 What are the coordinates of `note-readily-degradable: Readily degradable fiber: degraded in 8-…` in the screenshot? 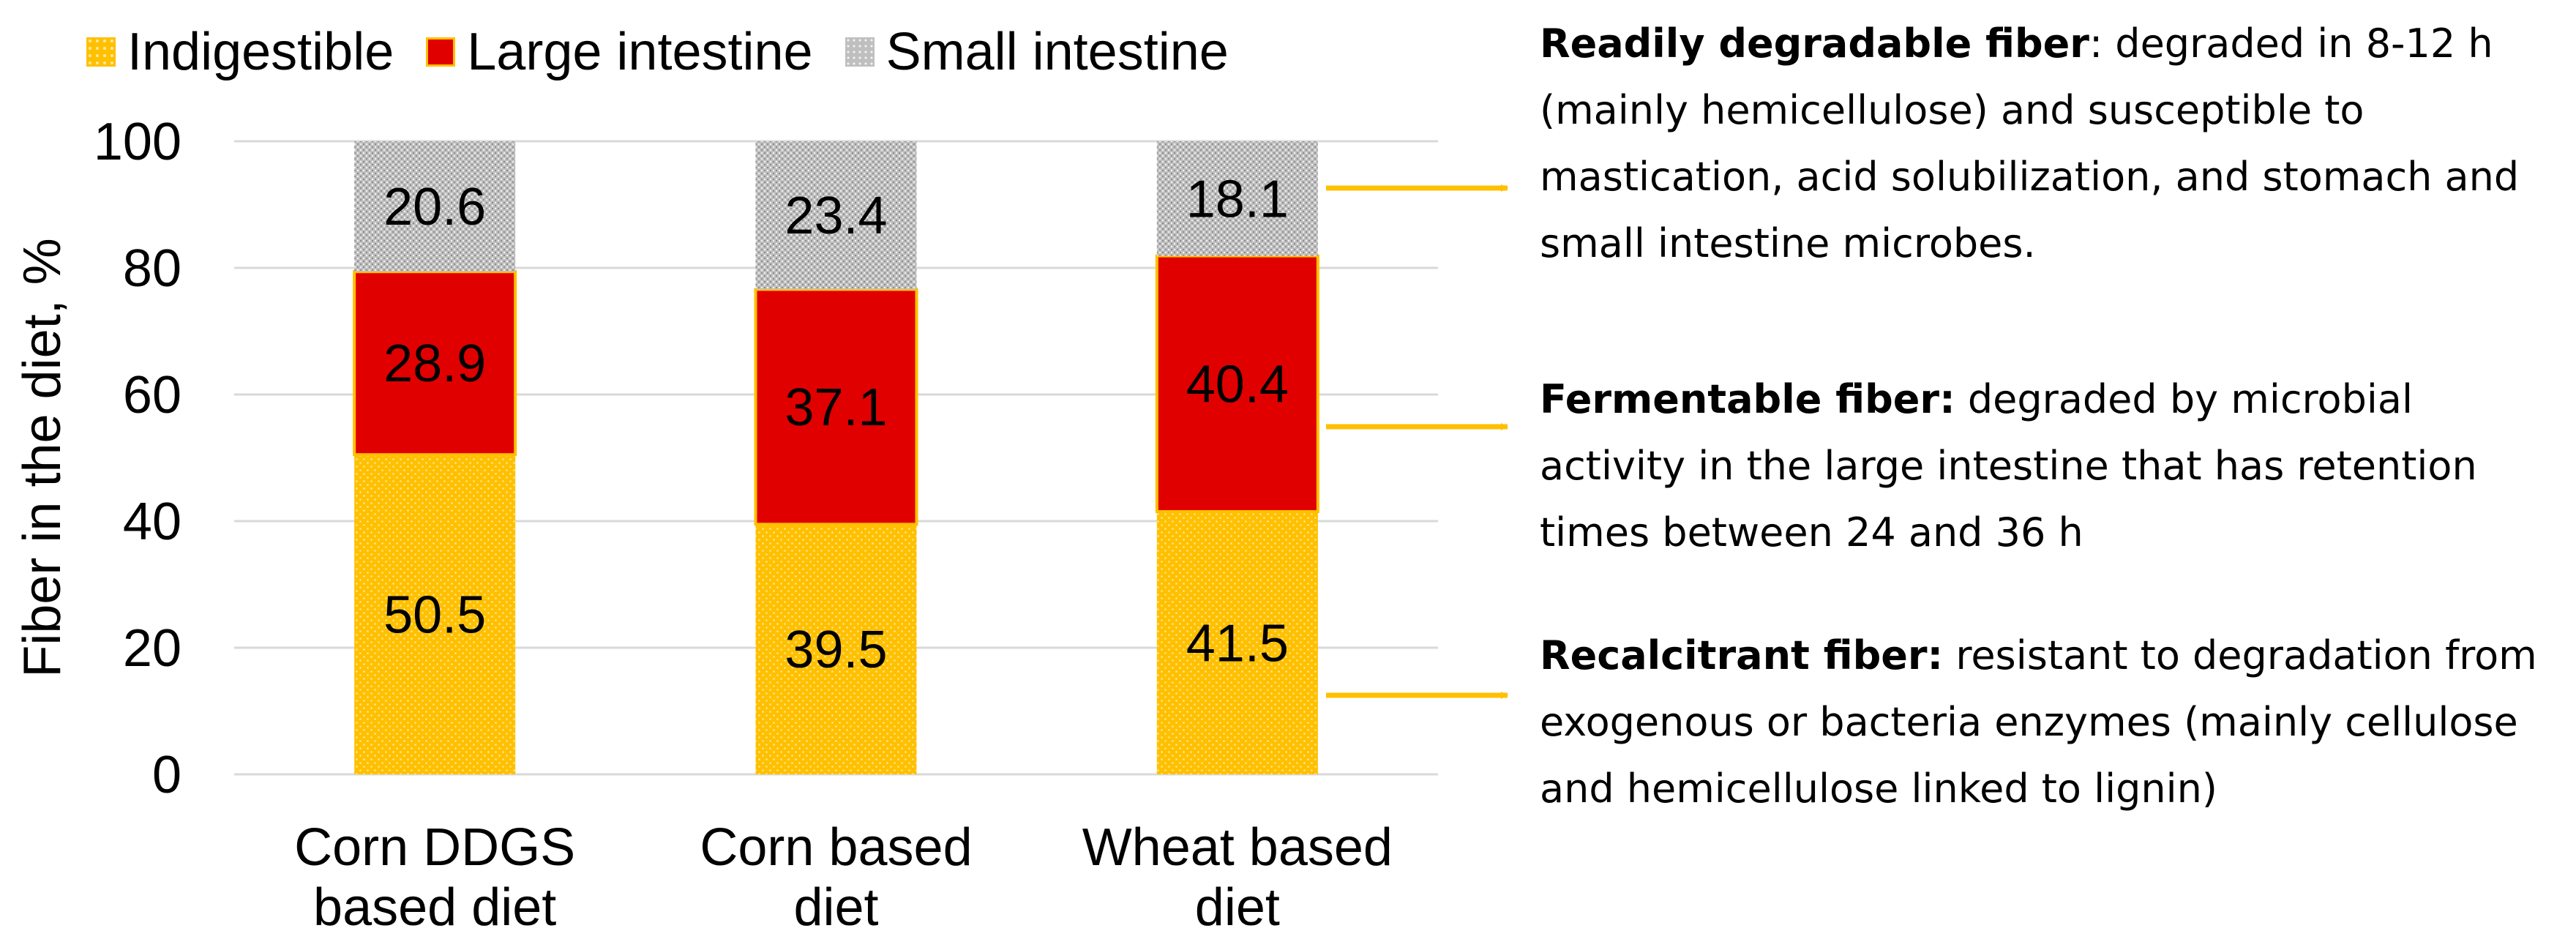 It's located at (2053, 143).